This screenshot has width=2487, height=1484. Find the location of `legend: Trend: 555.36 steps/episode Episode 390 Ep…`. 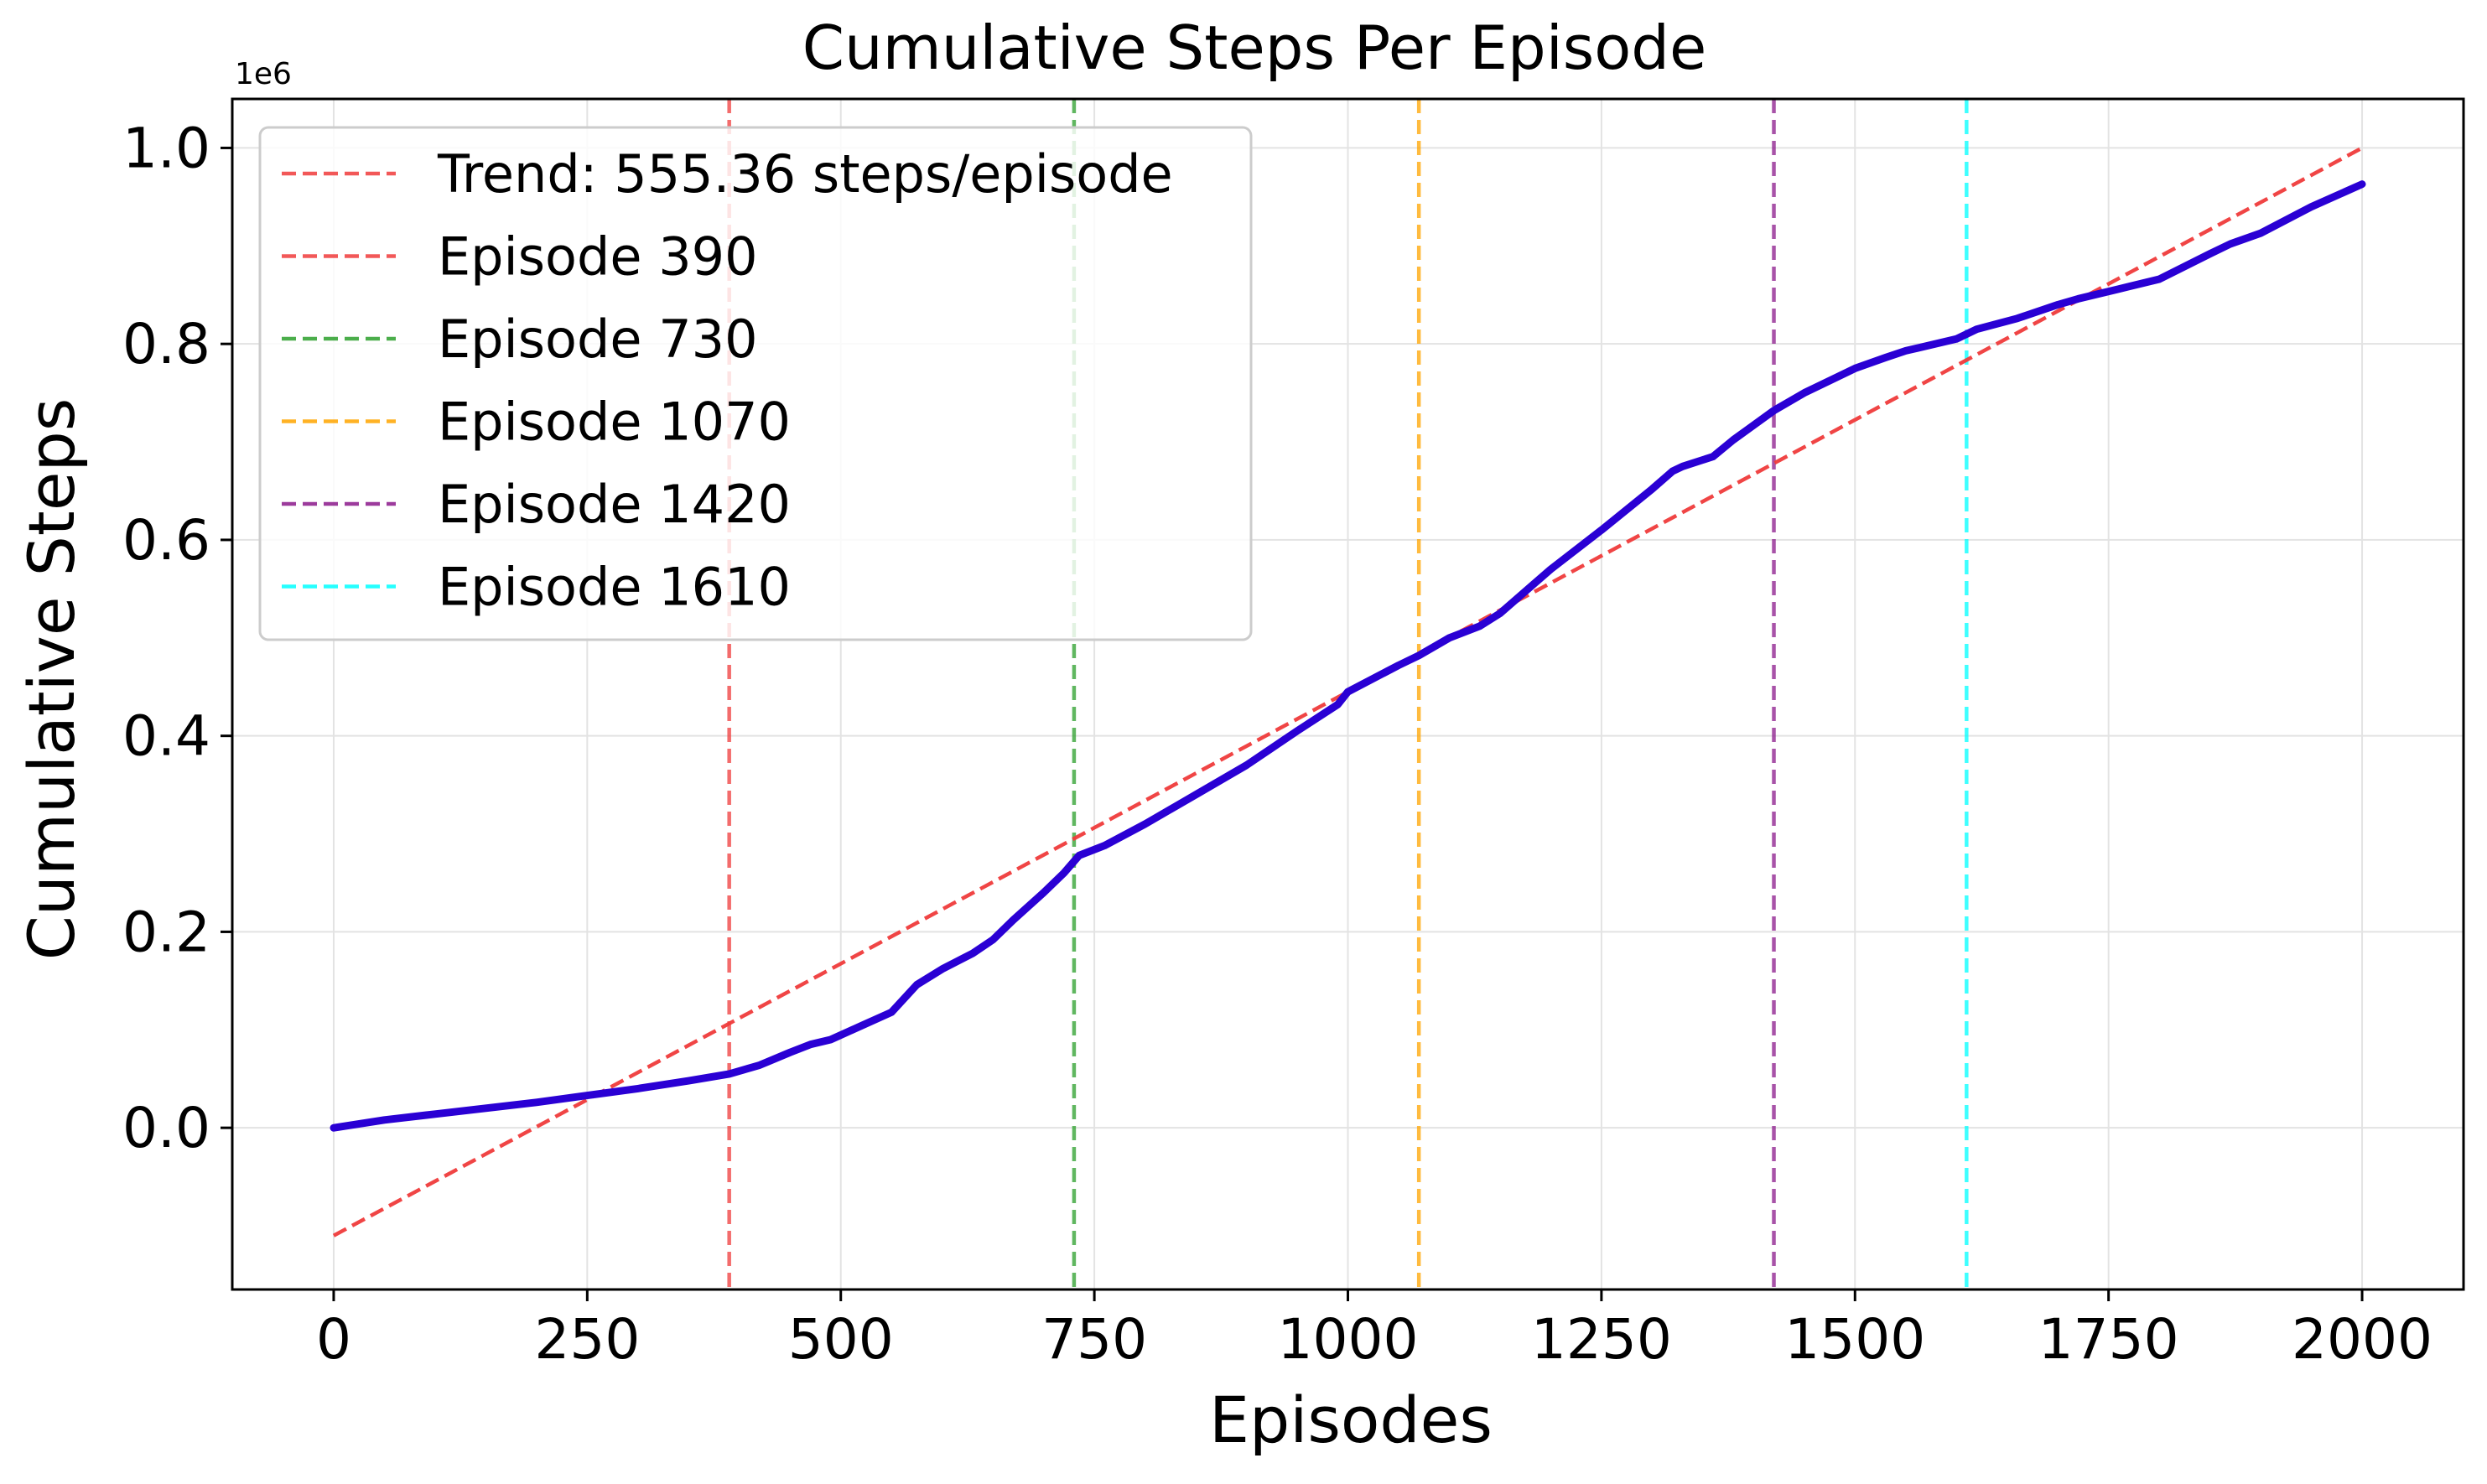

legend: Trend: 555.36 steps/episode Episode 390 Ep… is located at coordinates (755, 383).